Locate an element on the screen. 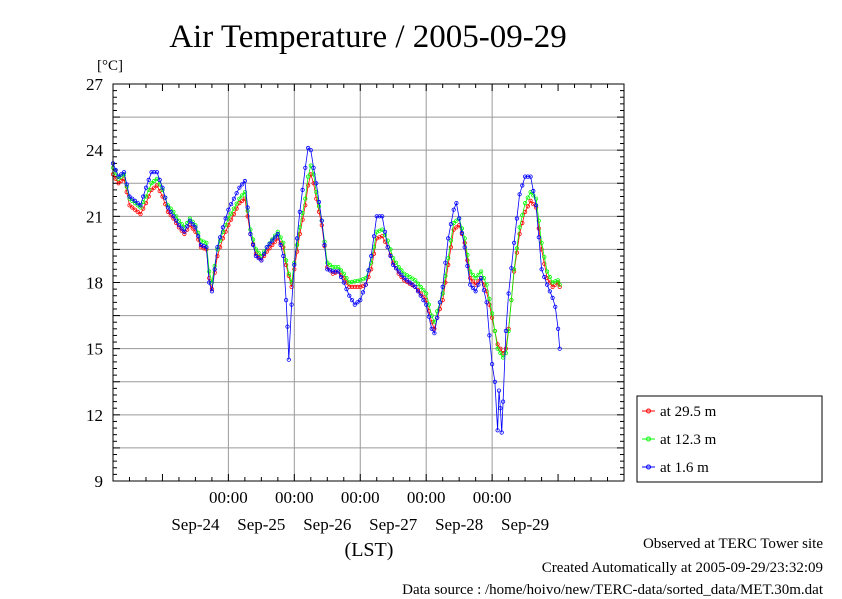 Image resolution: width=842 pixels, height=599 pixels. x-time-label: 00:00 is located at coordinates (294, 497).